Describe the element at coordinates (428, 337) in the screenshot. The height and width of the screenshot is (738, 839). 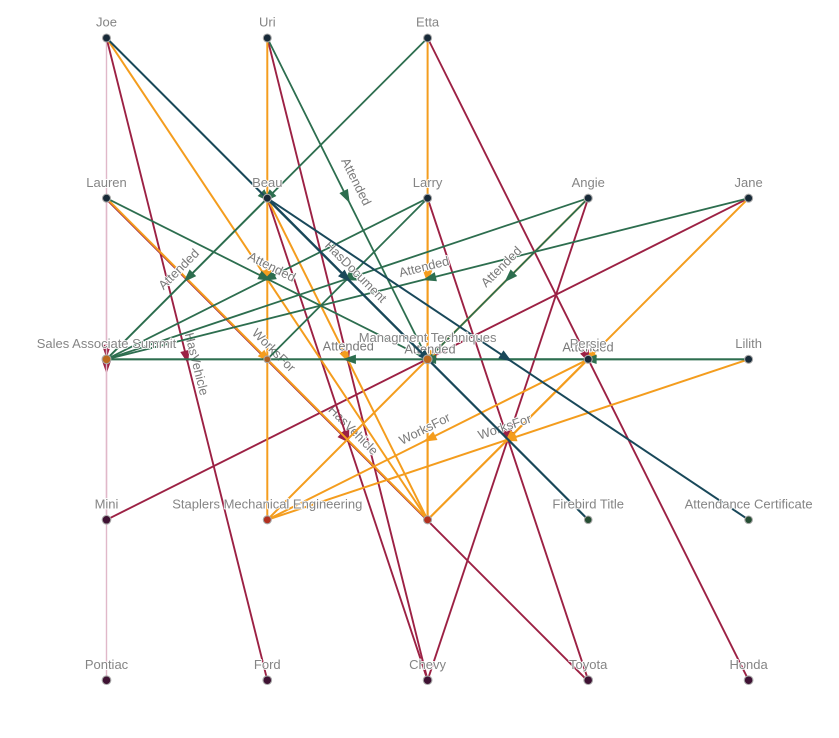
I see `svg-text: Managment Techniques` at that location.